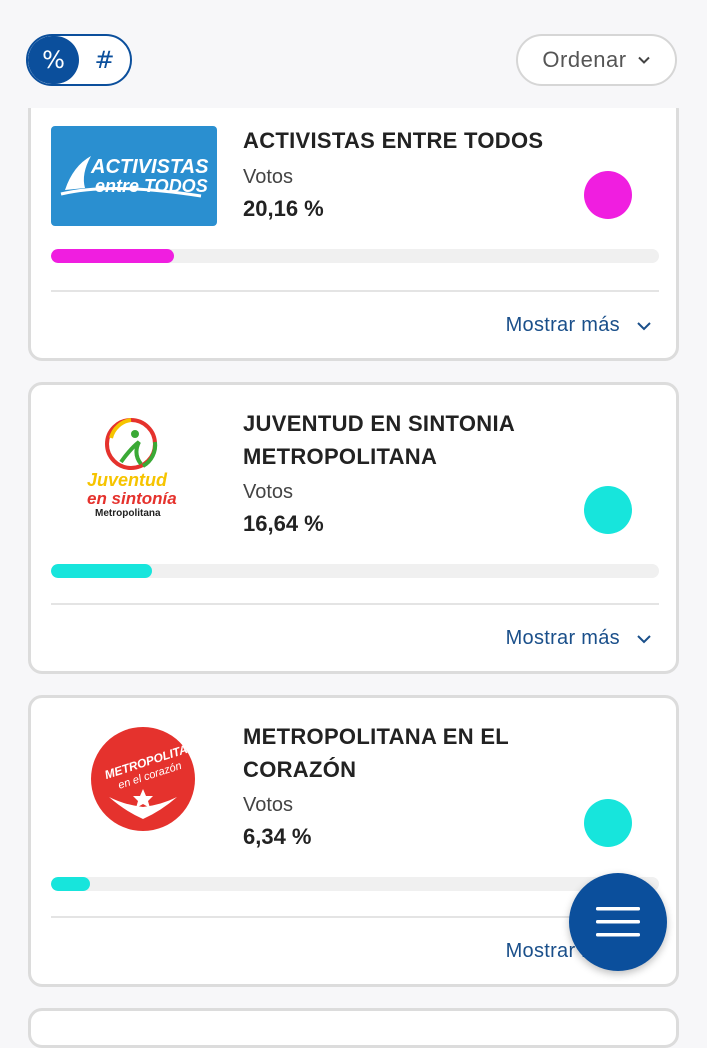 This screenshot has height=1048, width=707. What do you see at coordinates (283, 523) in the screenshot?
I see `votes-value: 16,64 %` at bounding box center [283, 523].